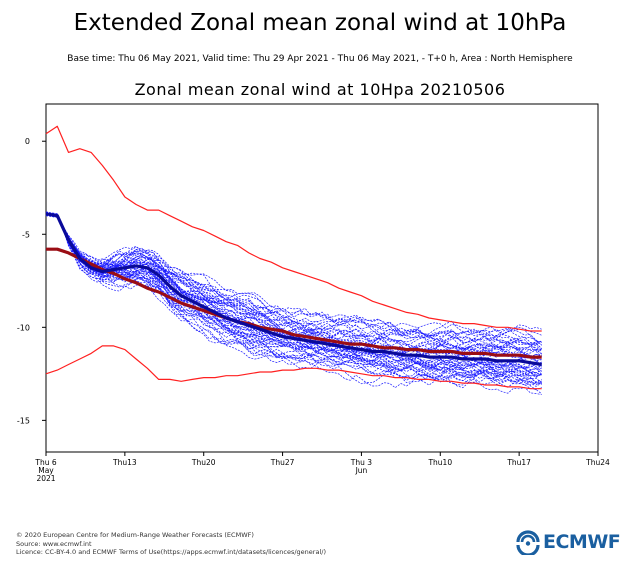  I want to click on y-axis: 0 -5 -10 -15, so click(31, 281).